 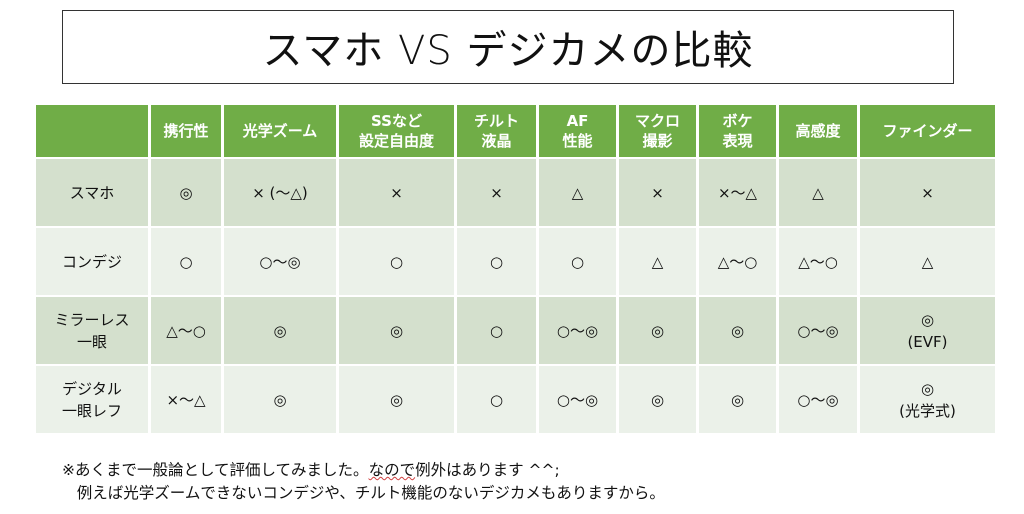 I want to click on header-viewfinder: ファインダー, so click(x=927, y=131).